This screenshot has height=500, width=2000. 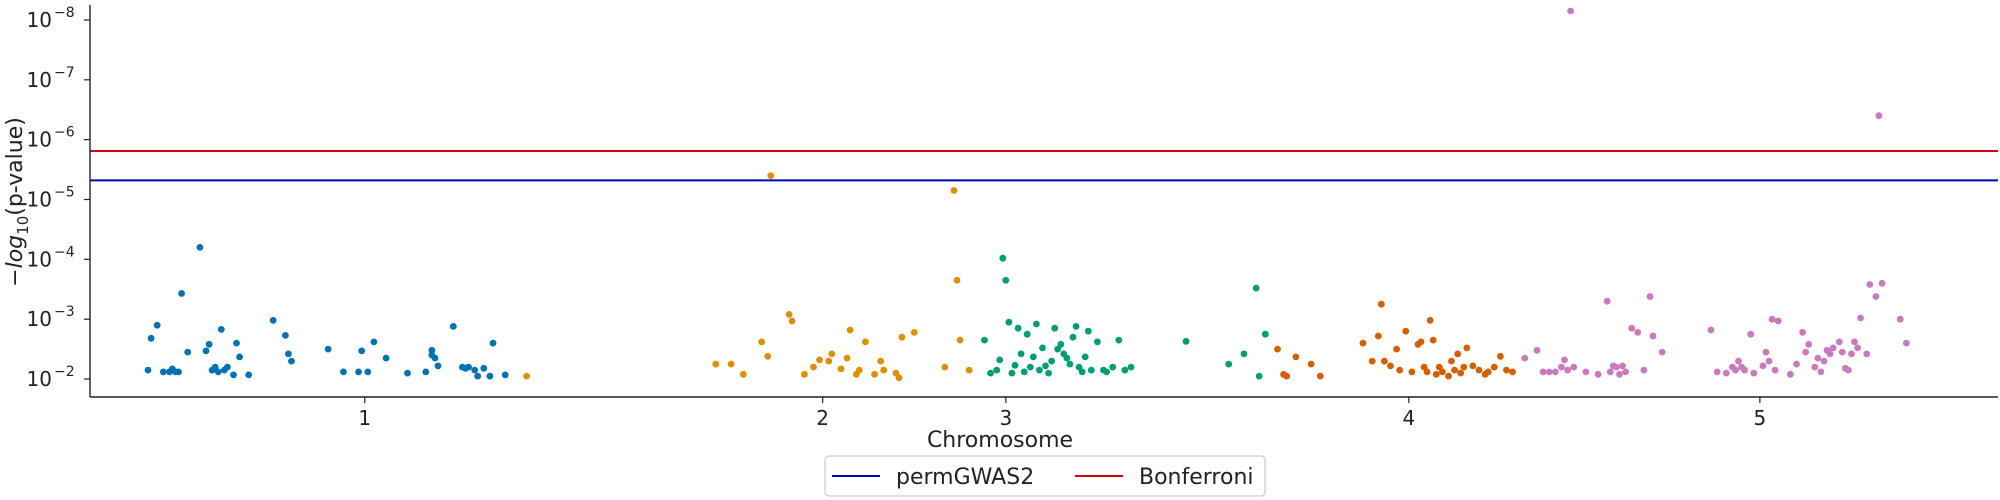 I want to click on legend: permGWAS2 Bonferroni, so click(x=1045, y=476).